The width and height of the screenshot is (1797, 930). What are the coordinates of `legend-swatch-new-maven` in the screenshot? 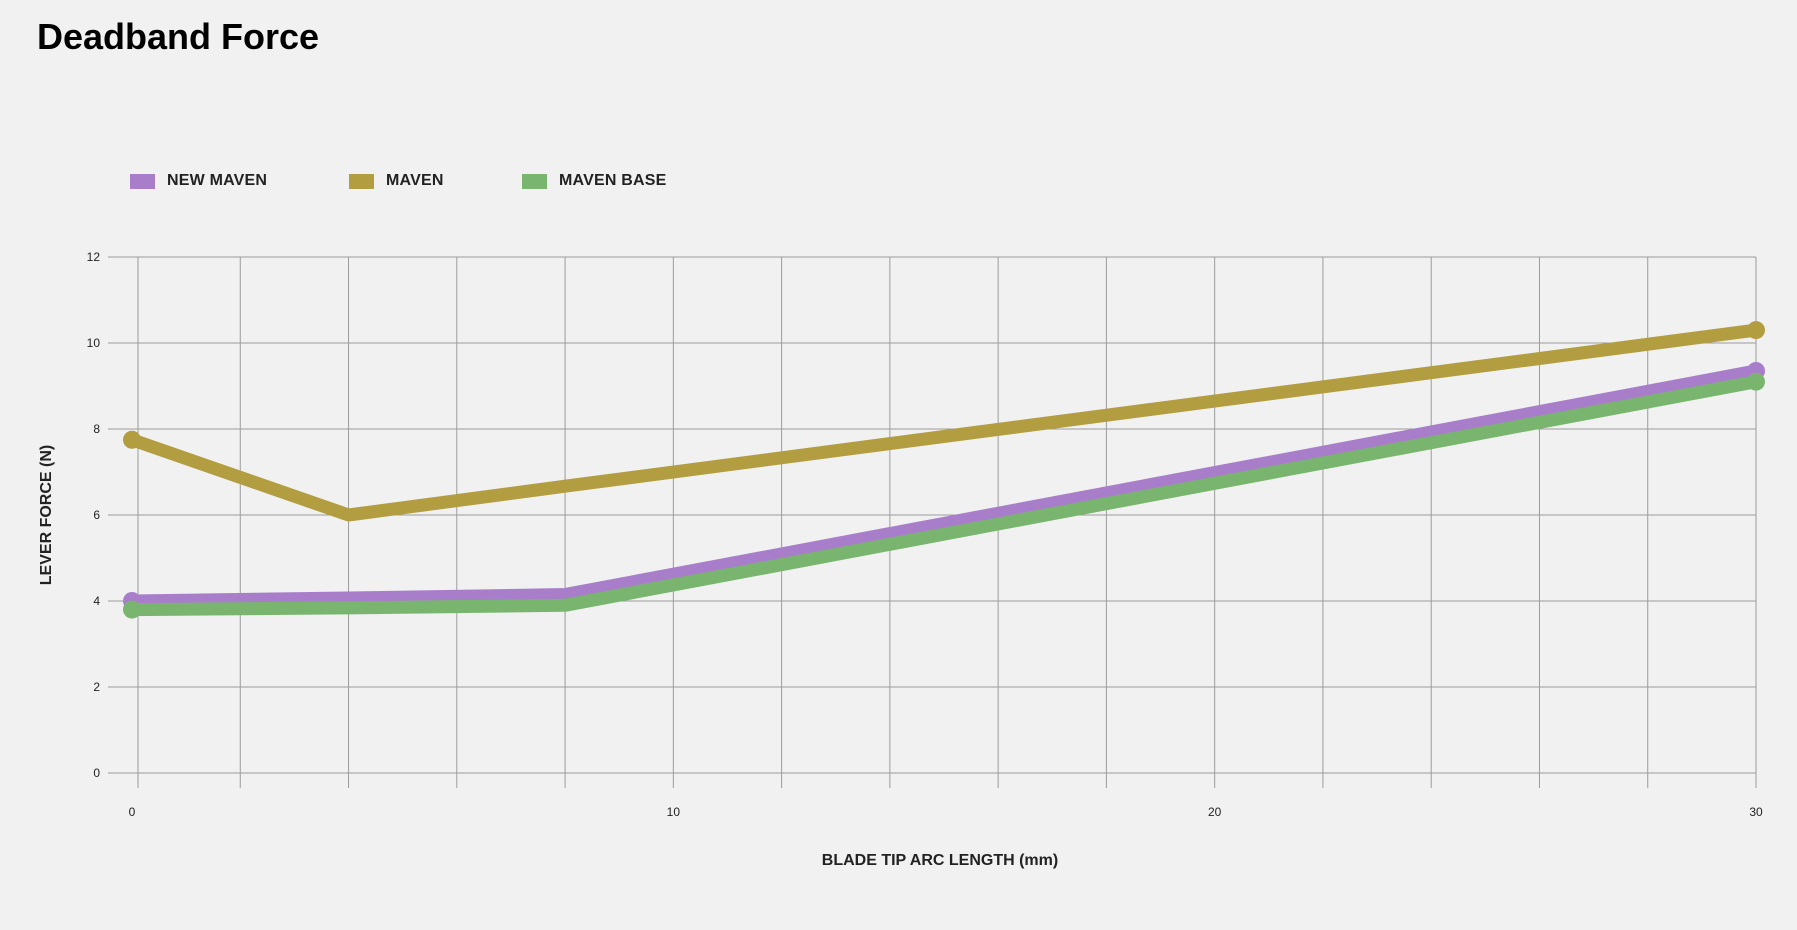 It's located at (142, 181).